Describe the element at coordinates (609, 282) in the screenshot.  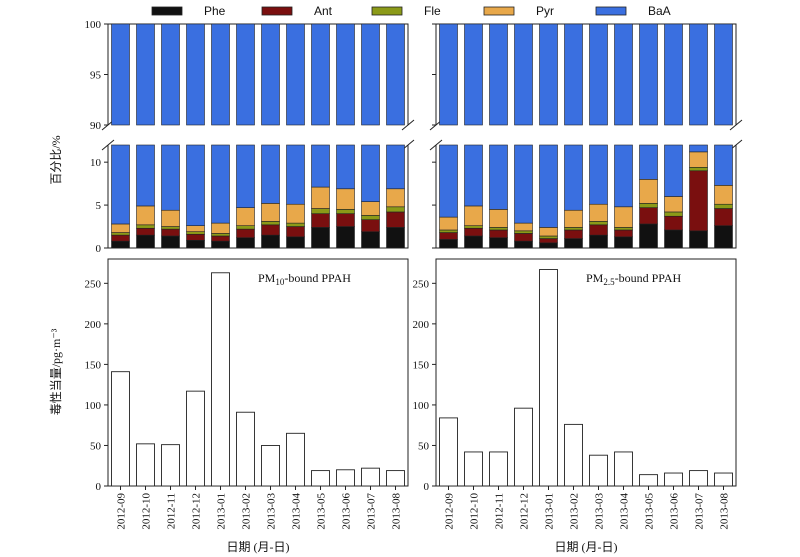
I see `annotation-pm25-subscript: 2.5` at that location.